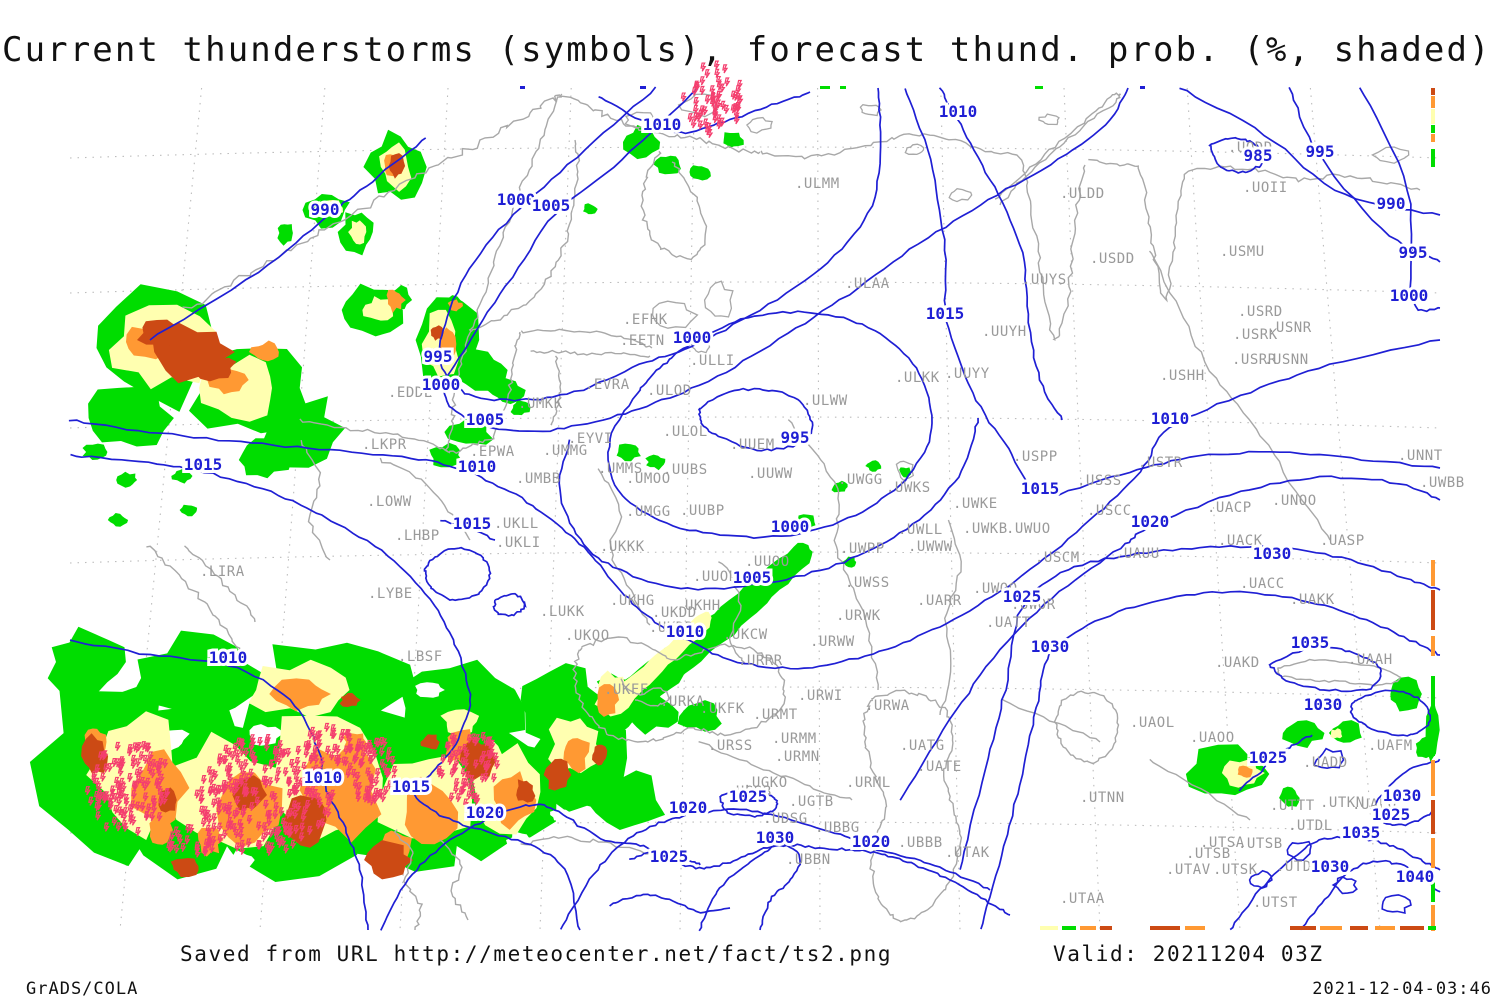 The width and height of the screenshot is (1500, 1000). What do you see at coordinates (1409, 295) in the screenshot?
I see `isobar-label: 1000` at bounding box center [1409, 295].